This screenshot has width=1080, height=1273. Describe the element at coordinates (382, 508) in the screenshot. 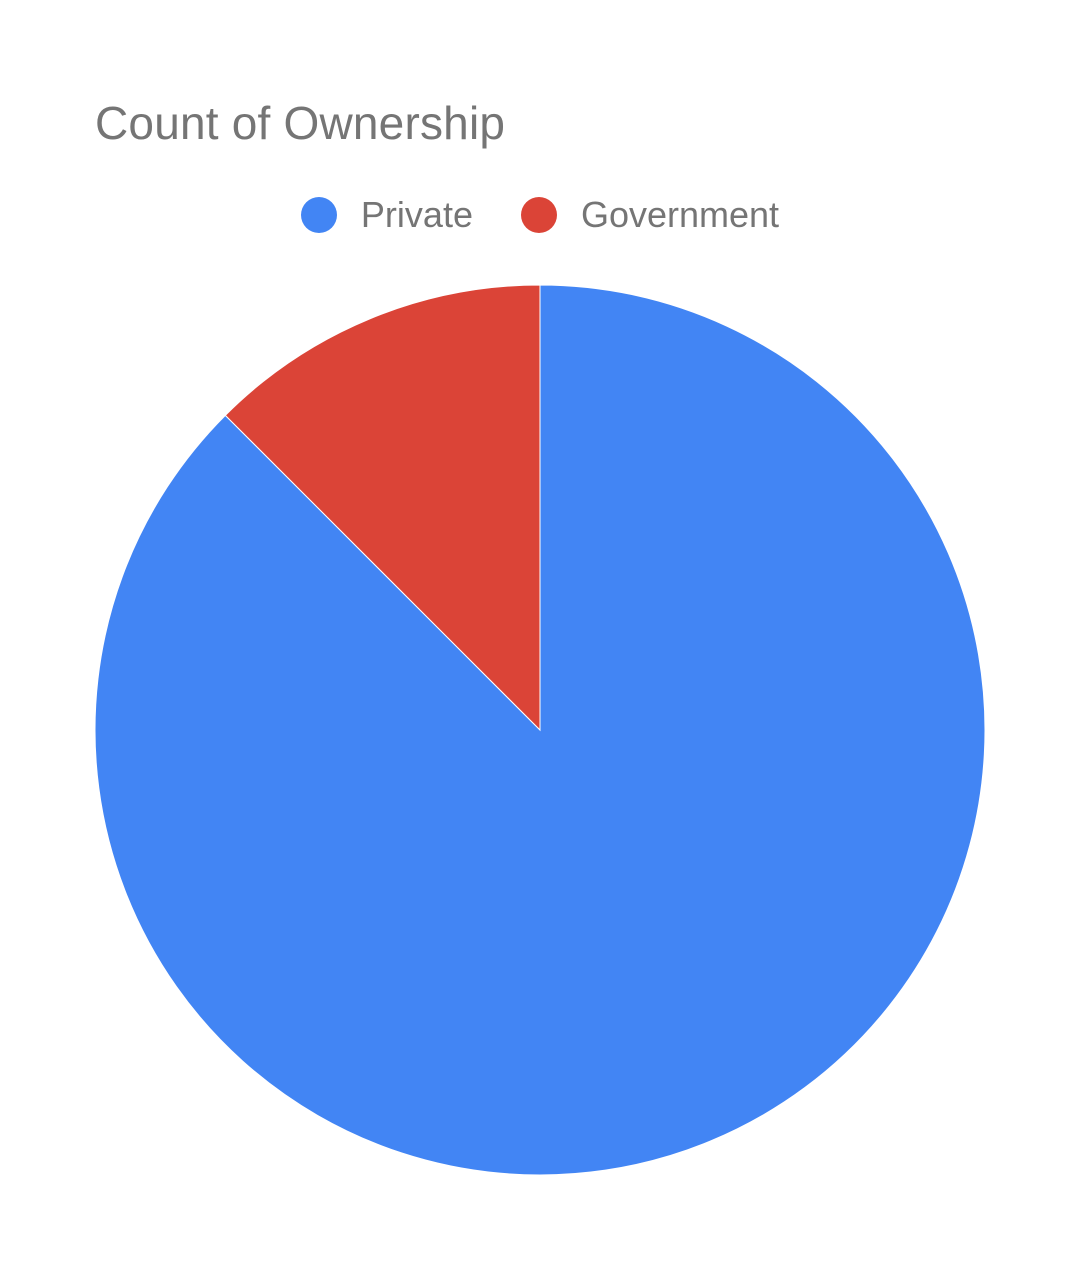

I see `pie-slice-government` at that location.